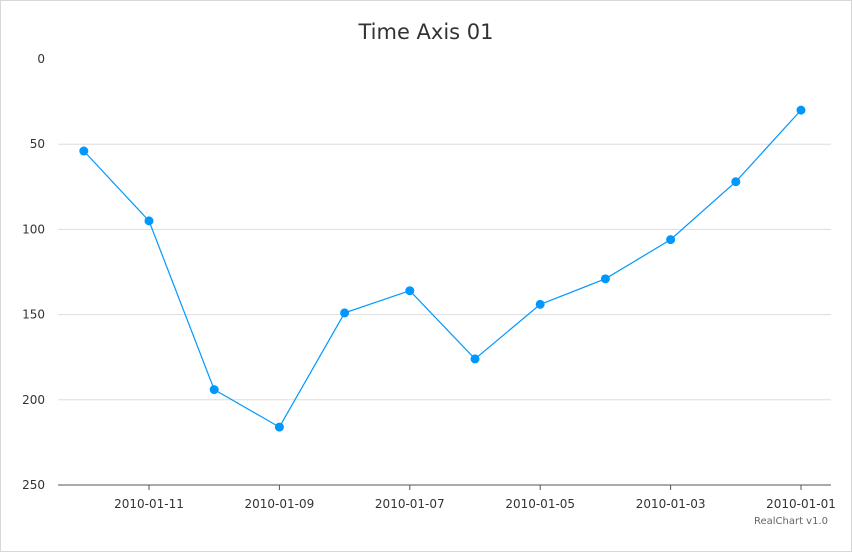 The height and width of the screenshot is (552, 852). What do you see at coordinates (33, 485) in the screenshot?
I see `y-tick-label: 250` at bounding box center [33, 485].